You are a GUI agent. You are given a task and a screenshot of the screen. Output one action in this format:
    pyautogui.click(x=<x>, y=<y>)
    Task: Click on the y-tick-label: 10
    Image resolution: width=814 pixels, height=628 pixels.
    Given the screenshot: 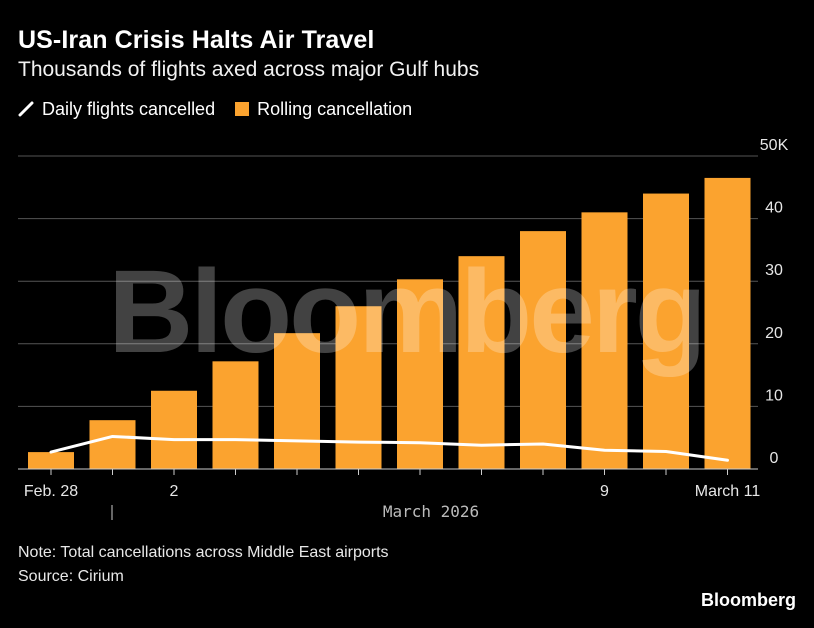 What is the action you would take?
    pyautogui.click(x=774, y=395)
    